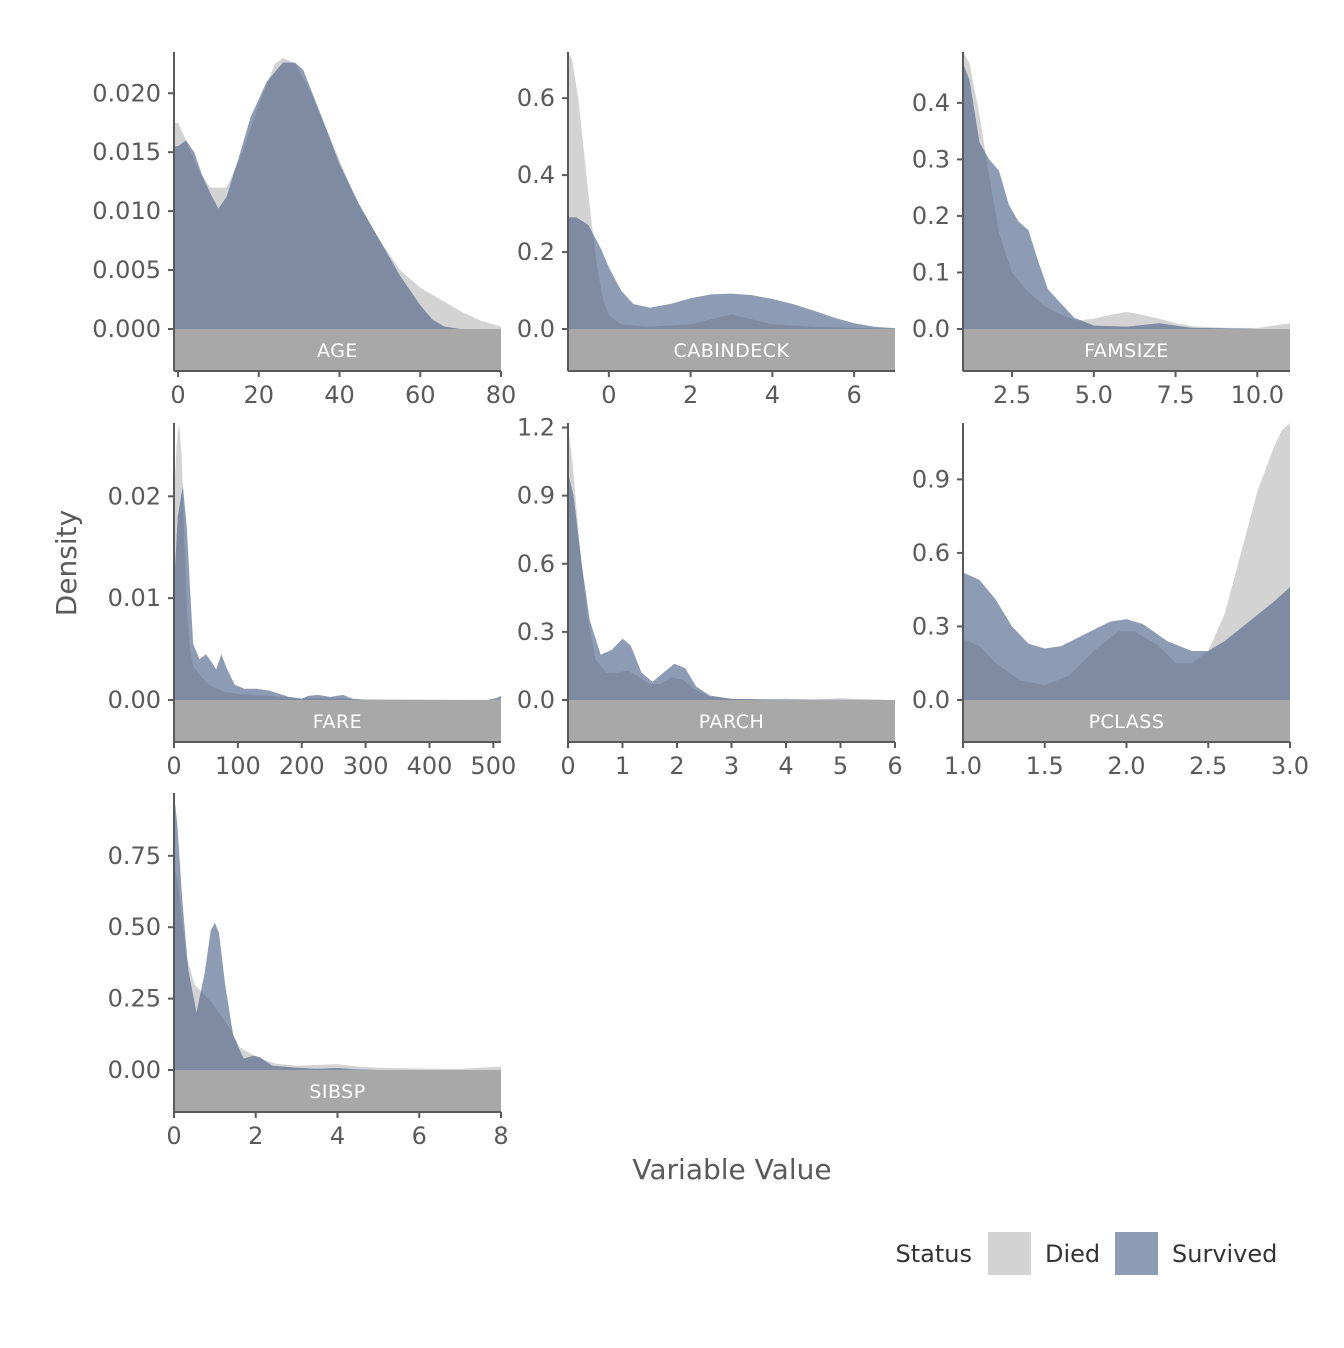 This screenshot has width=1344, height=1348. I want to click on y-tick-label: 0.005, so click(126, 270).